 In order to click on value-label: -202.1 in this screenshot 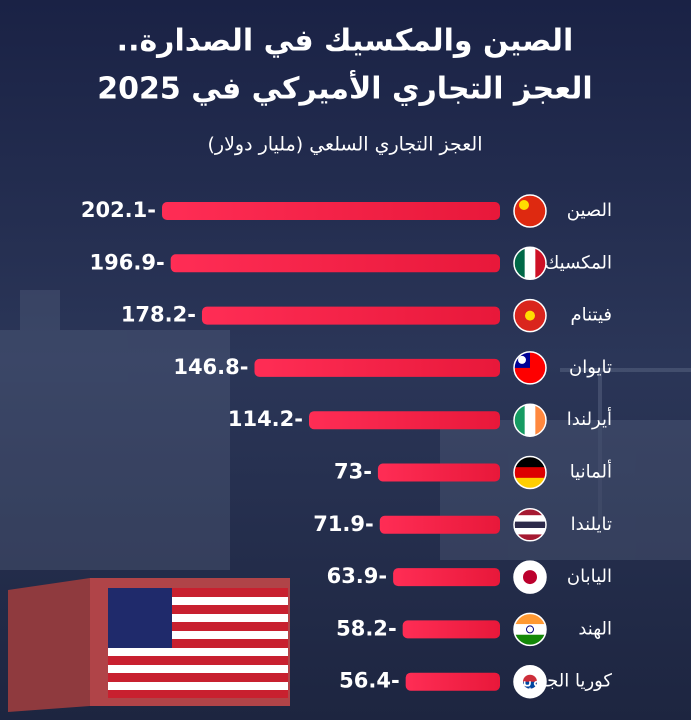, I will do `click(118, 210)`.